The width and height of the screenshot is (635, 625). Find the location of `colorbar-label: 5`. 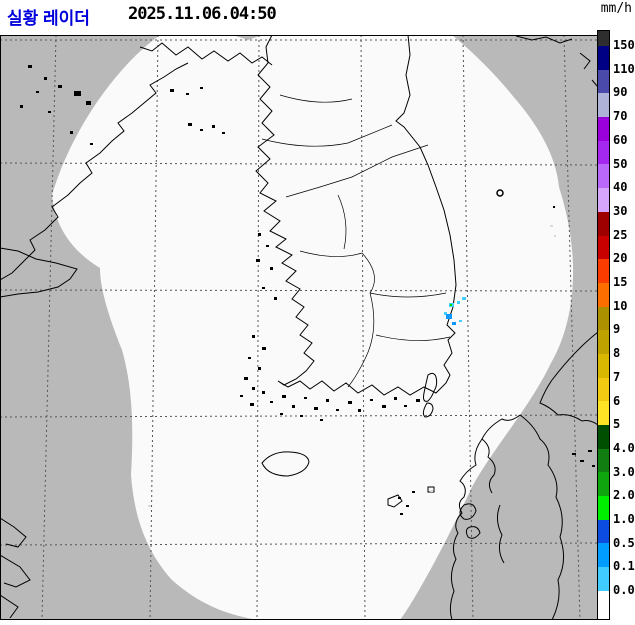

colorbar-label: 5 is located at coordinates (617, 424).